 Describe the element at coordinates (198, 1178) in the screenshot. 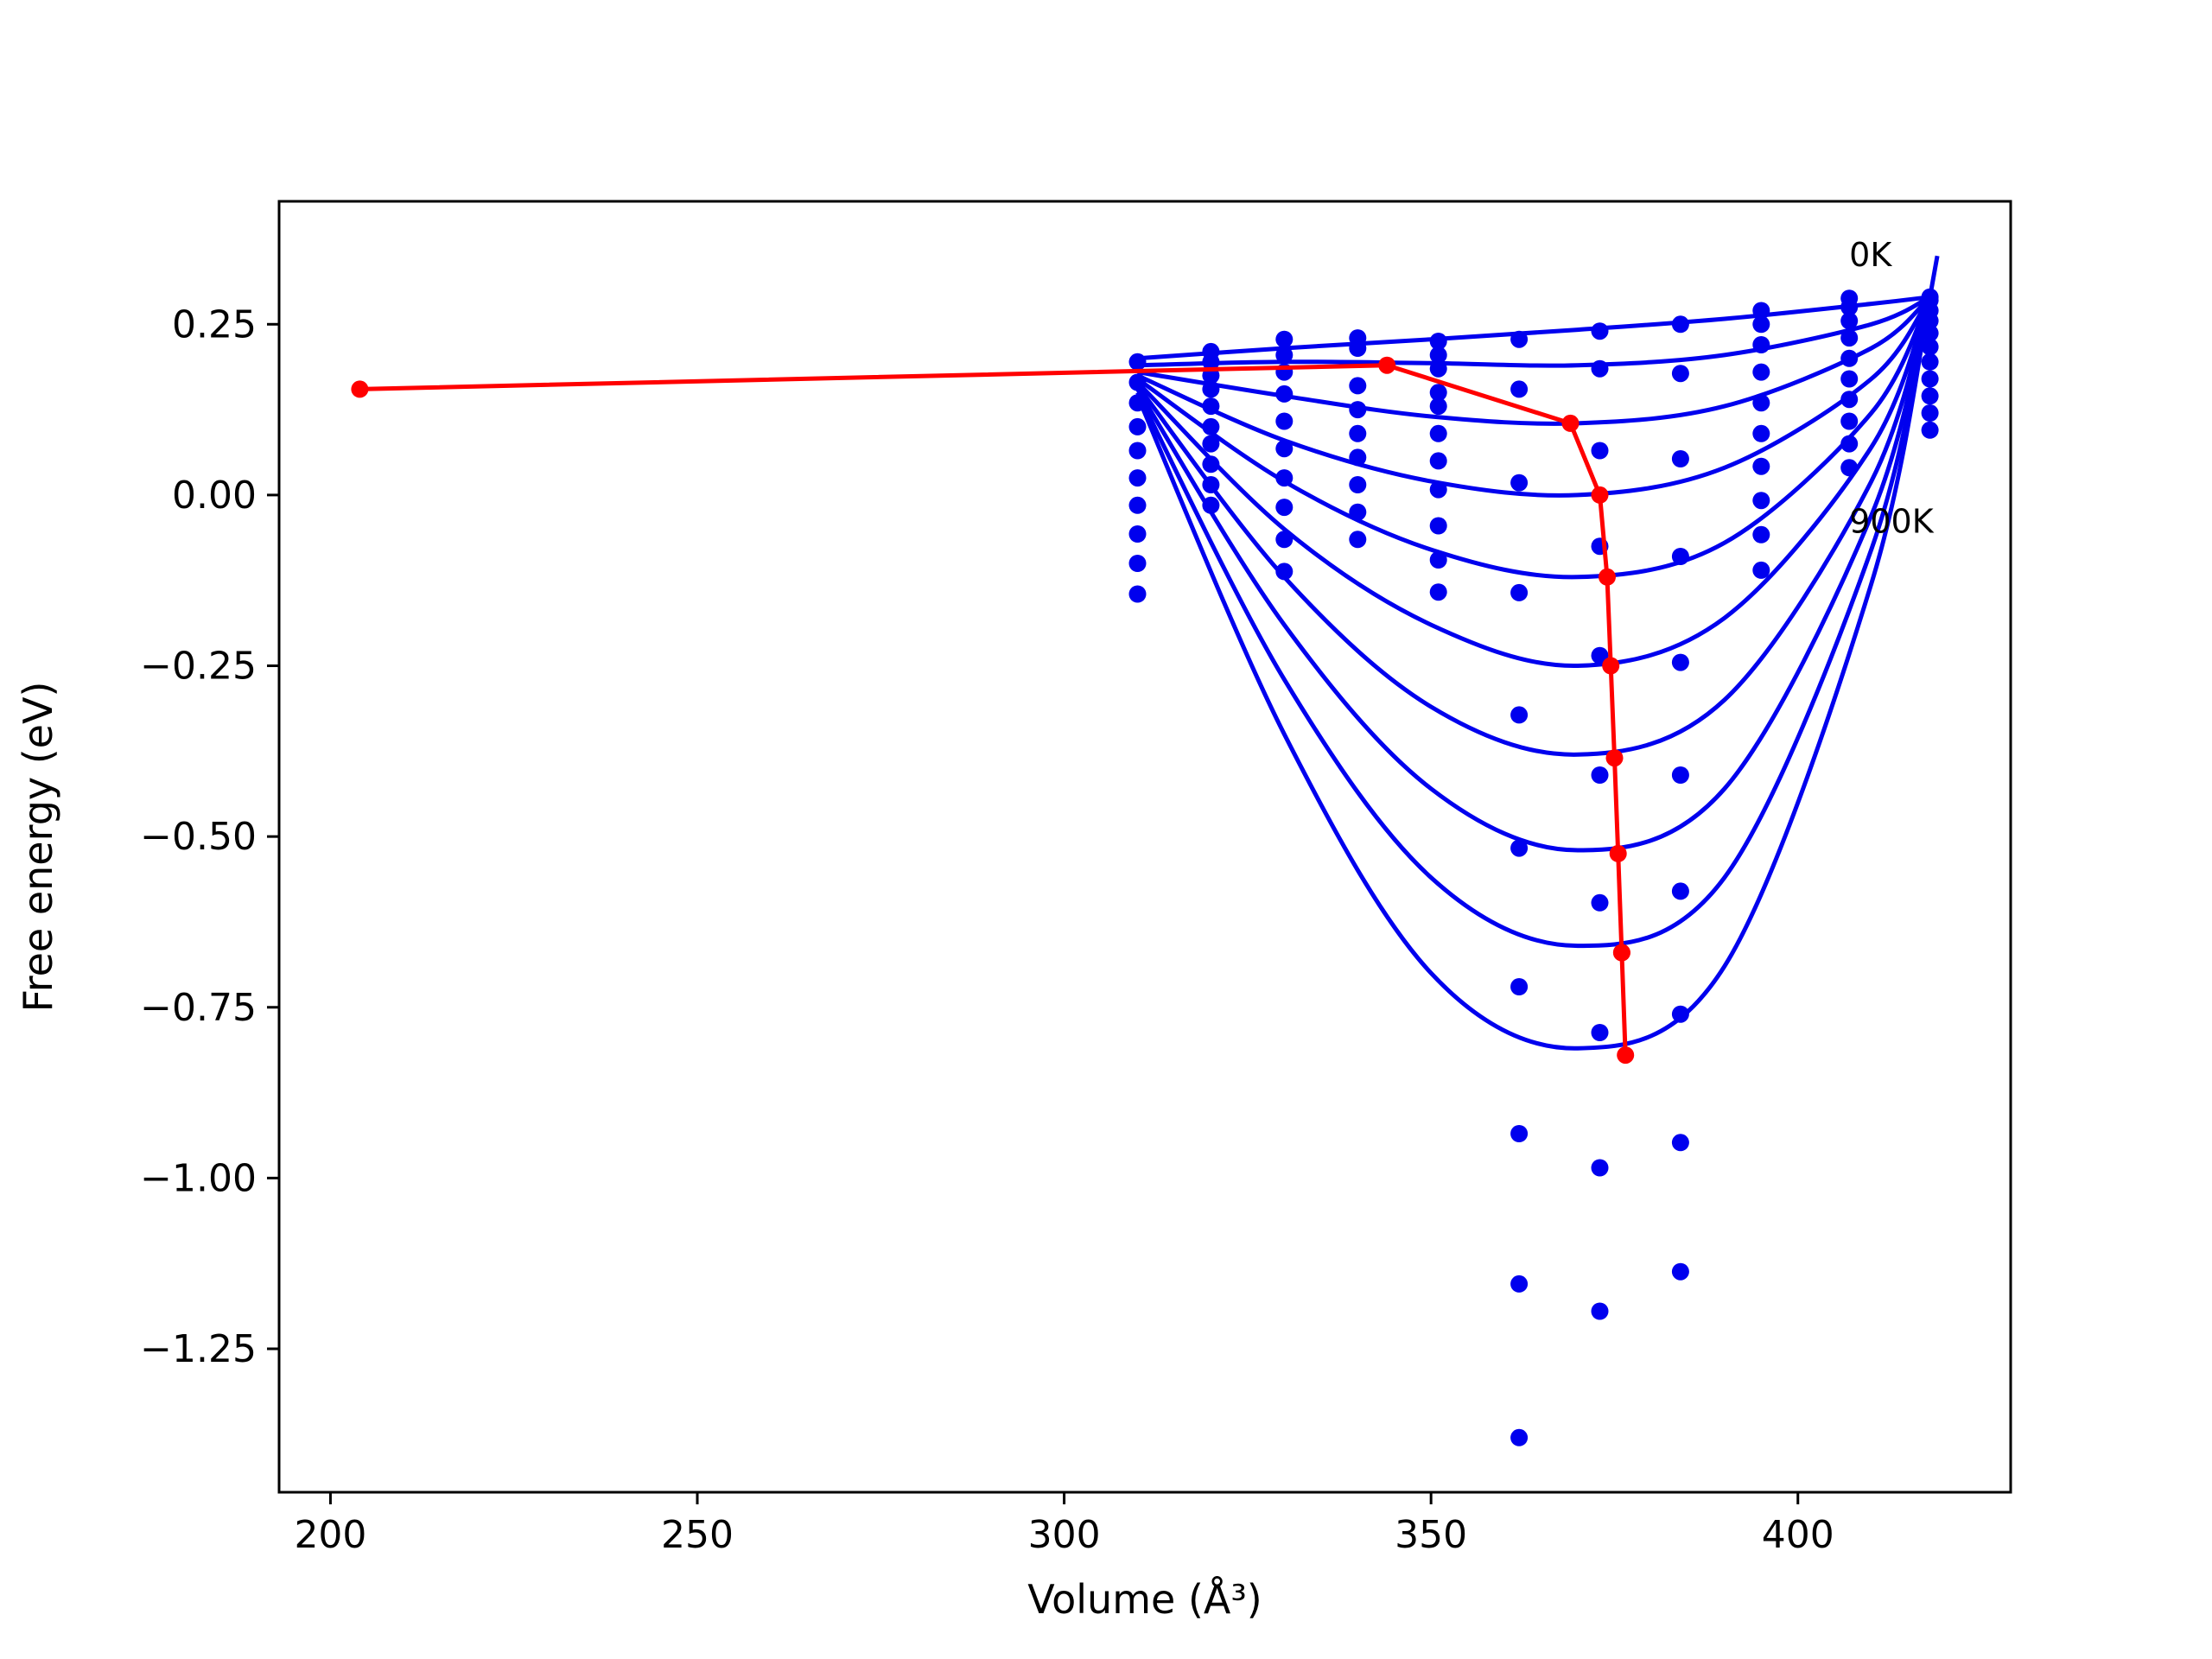

I see `y-tick-label-1: −1.00` at that location.